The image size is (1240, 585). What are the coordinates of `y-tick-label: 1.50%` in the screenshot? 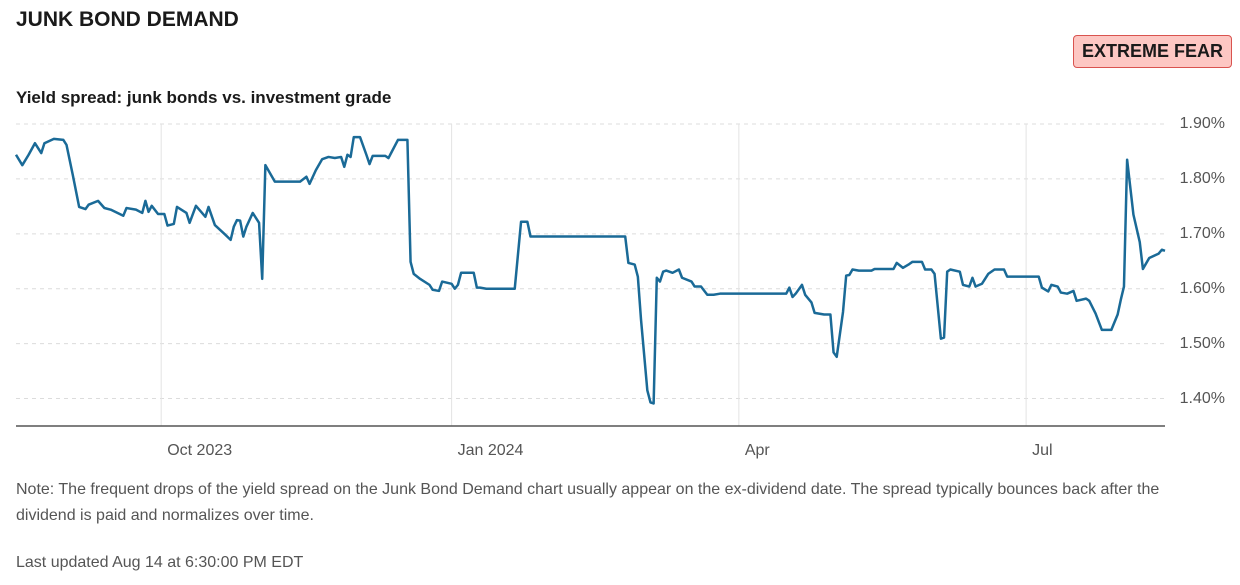 It's located at (1202, 343).